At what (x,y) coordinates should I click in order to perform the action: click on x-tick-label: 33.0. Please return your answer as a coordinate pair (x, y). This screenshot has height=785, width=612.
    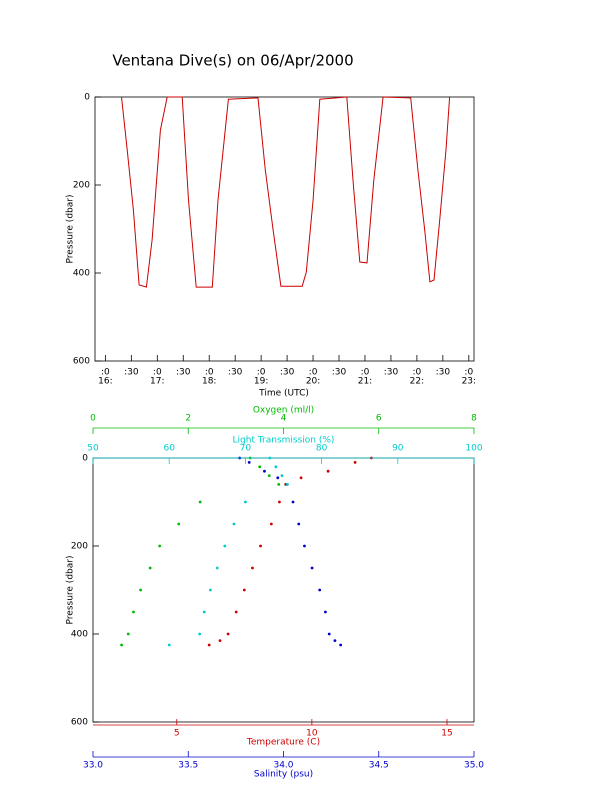
    Looking at the image, I should click on (93, 766).